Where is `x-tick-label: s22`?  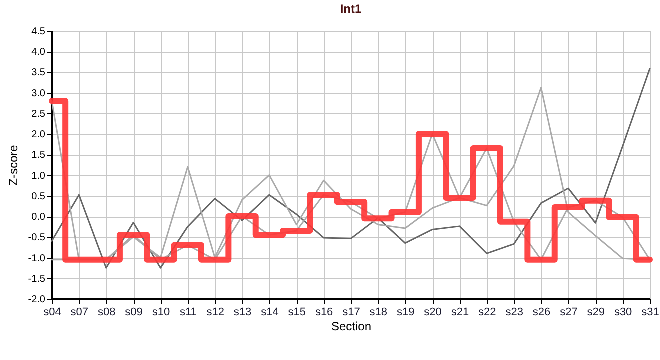 x-tick-label: s22 is located at coordinates (487, 312).